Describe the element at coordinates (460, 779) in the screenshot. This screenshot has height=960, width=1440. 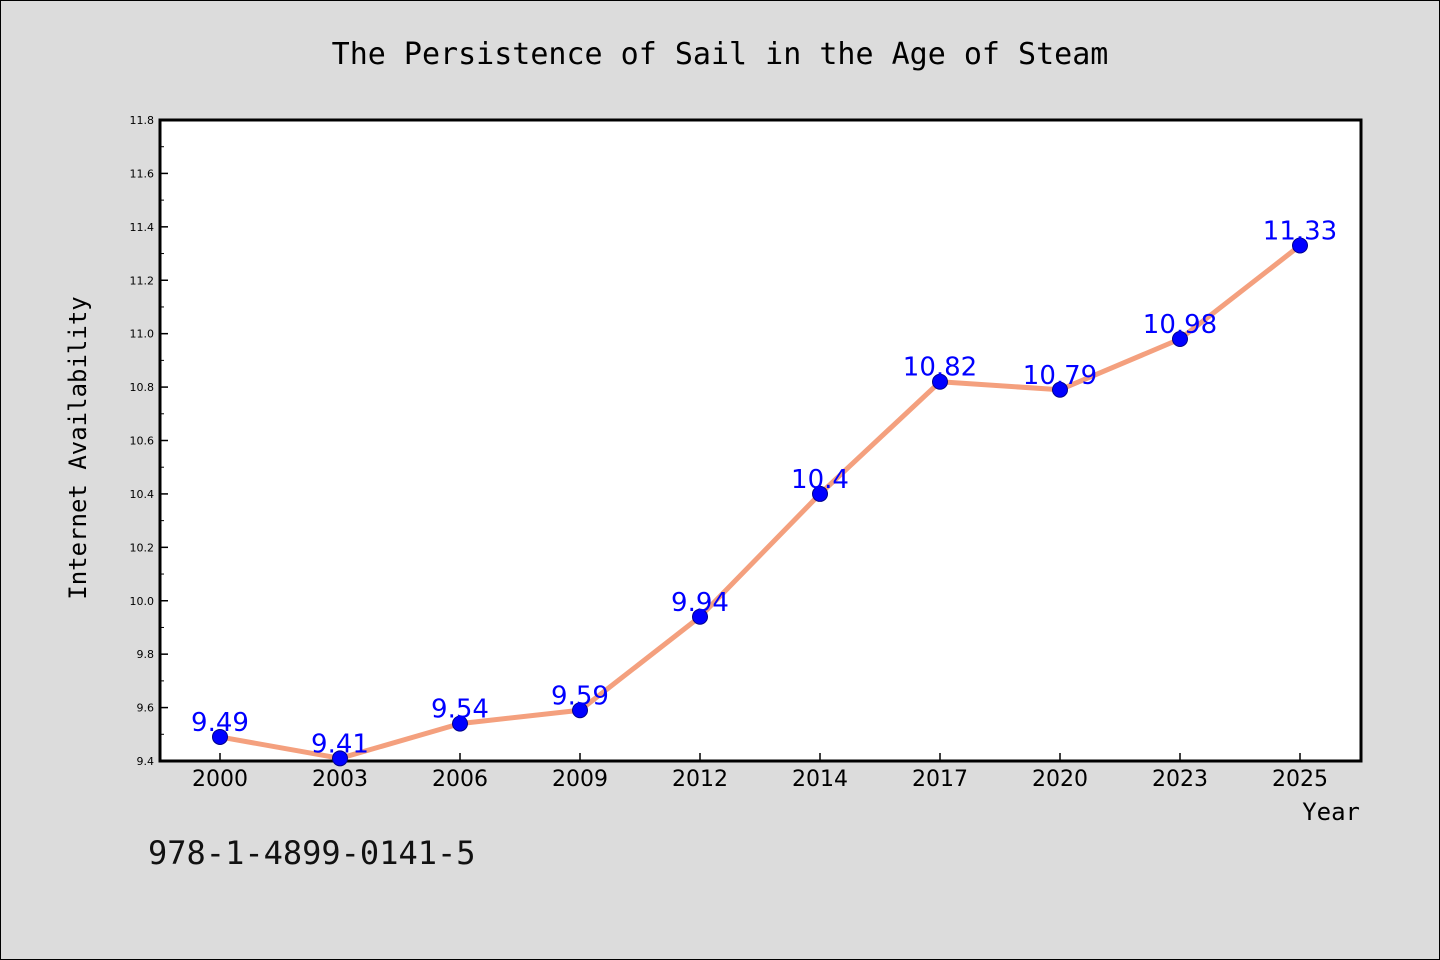
I see `x-tick-label: 2006` at that location.